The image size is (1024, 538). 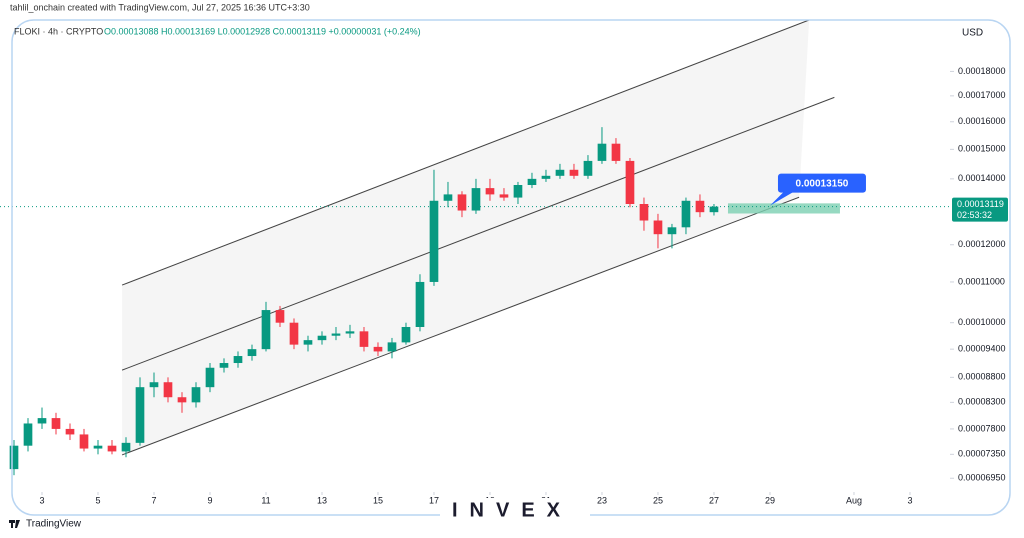 What do you see at coordinates (434, 500) in the screenshot?
I see `x-tick-label: 17` at bounding box center [434, 500].